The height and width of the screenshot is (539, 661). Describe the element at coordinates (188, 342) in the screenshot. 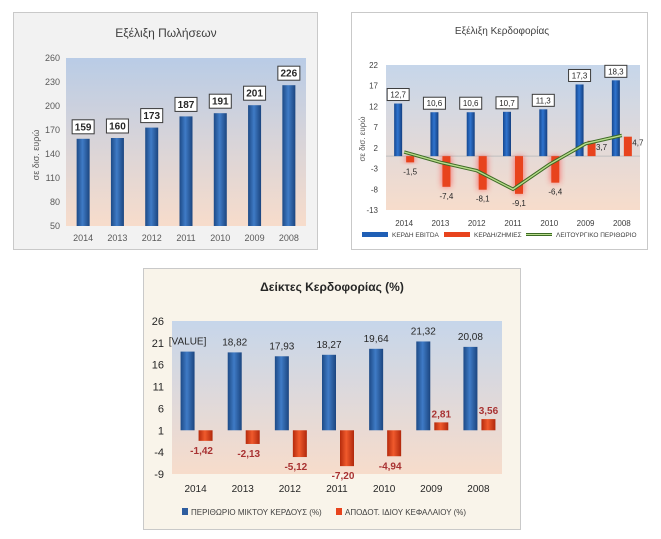

I see `data-label-gross-margin: [VALUE]` at that location.